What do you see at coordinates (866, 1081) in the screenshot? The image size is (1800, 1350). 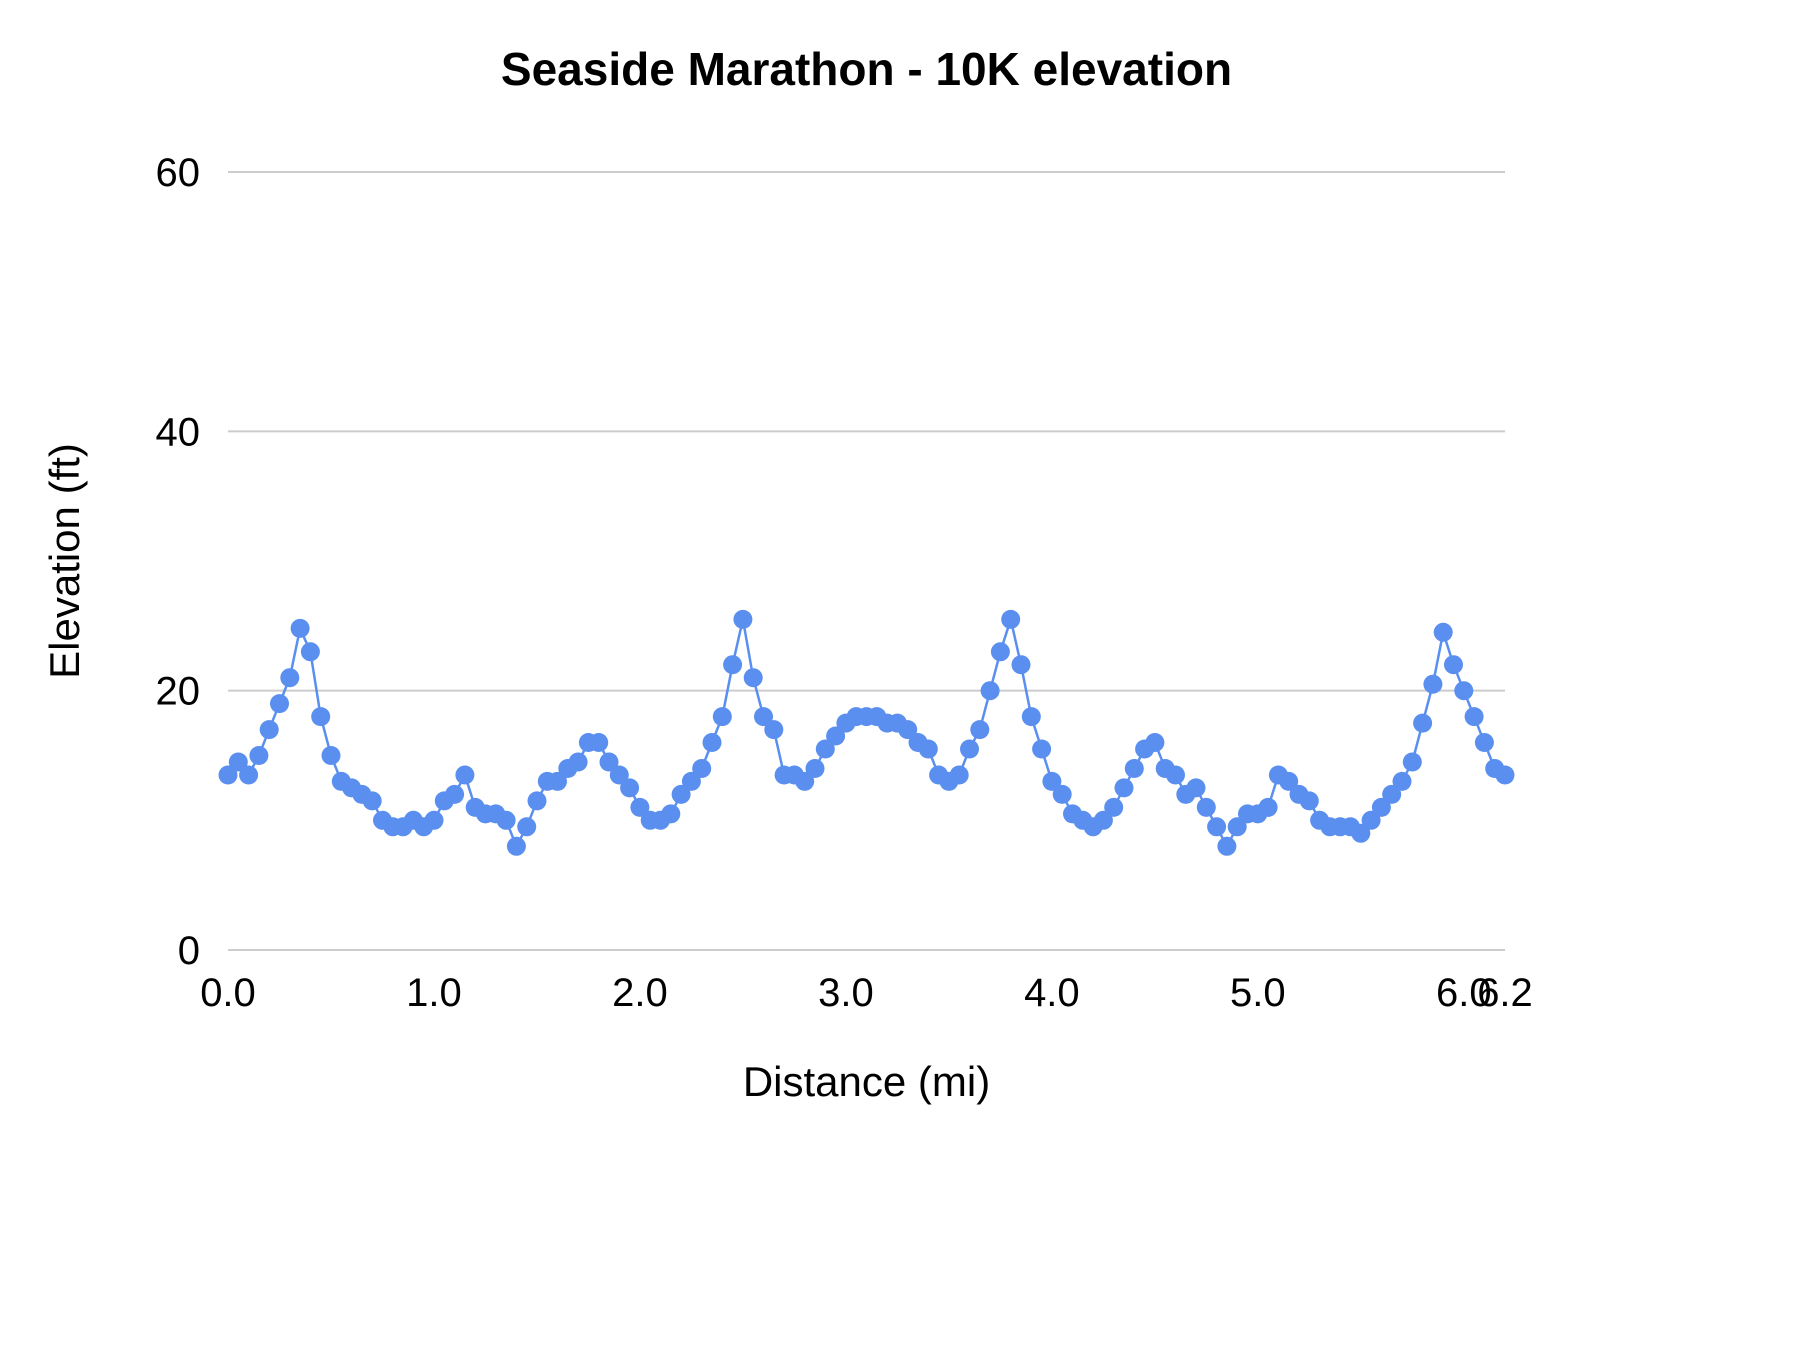 I see `x-axis-title: Distance (mi)` at bounding box center [866, 1081].